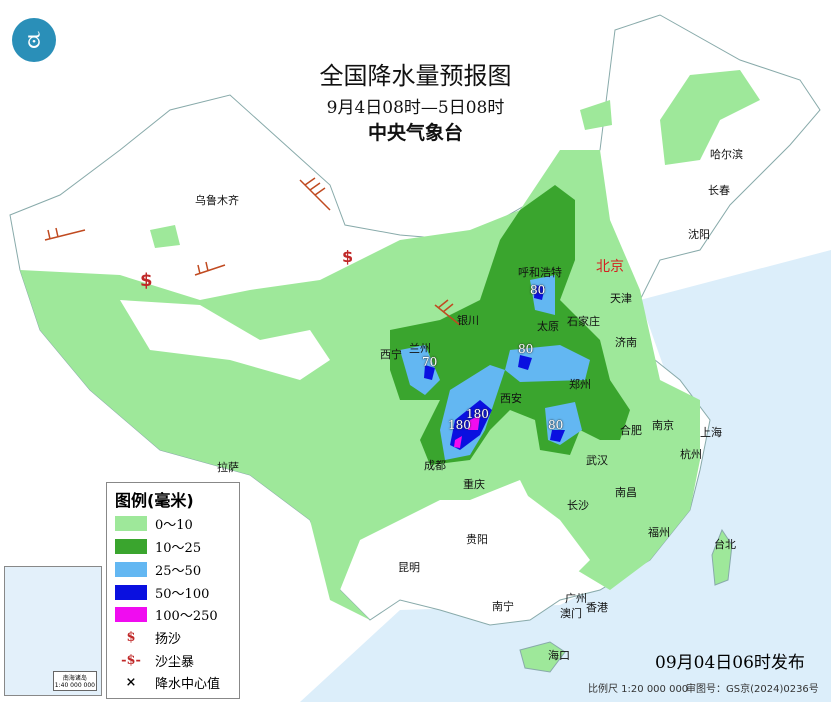 The height and width of the screenshot is (702, 831). What do you see at coordinates (167, 682) in the screenshot?
I see `legend-item: × 降水中心值` at bounding box center [167, 682].